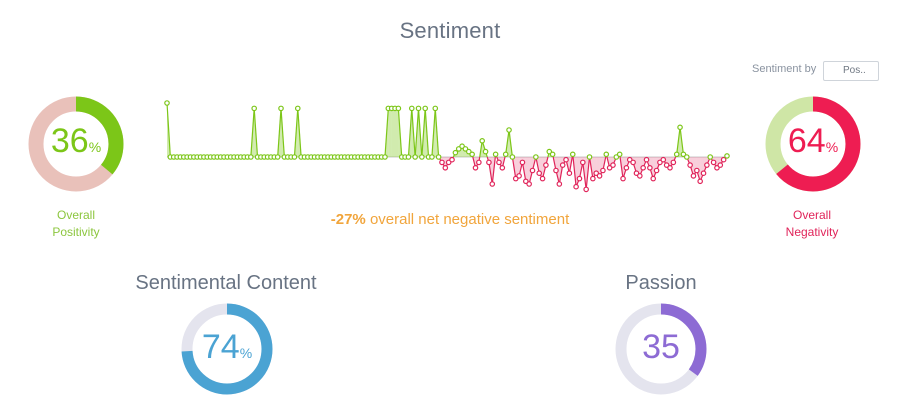 This screenshot has width=900, height=419. Describe the element at coordinates (76, 224) in the screenshot. I see `positivity-label: Overall Positivity` at that location.